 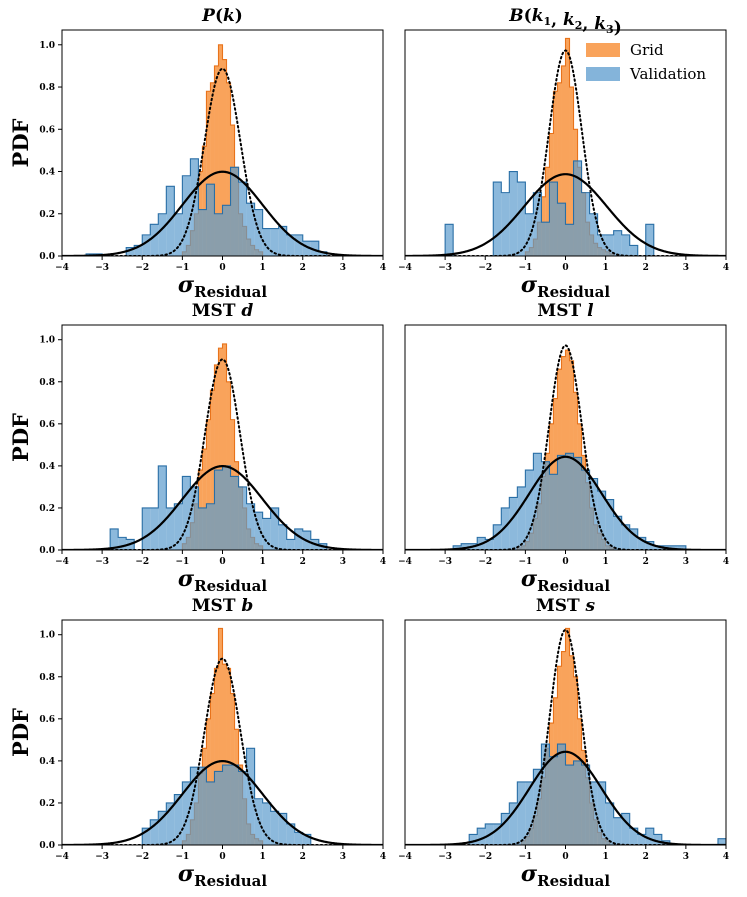 I want to click on panel-6: −4 −3 −2 −1 0 1 2 3 4 MST s σResidual, so click(x=563, y=743).